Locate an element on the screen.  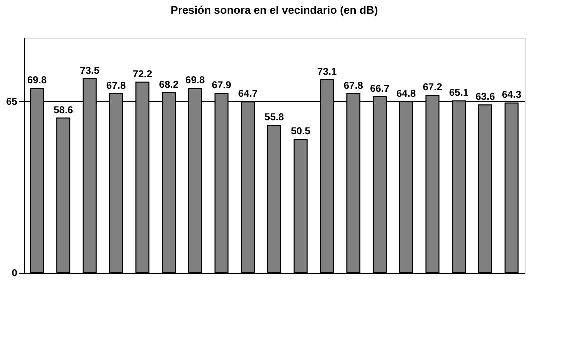
data-label: 64.7 is located at coordinates (248, 94).